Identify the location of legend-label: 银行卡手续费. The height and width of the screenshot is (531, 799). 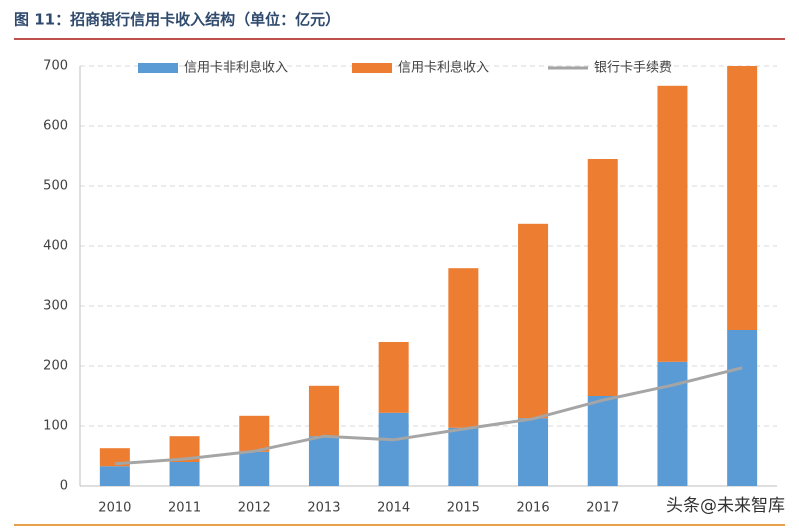
(633, 68).